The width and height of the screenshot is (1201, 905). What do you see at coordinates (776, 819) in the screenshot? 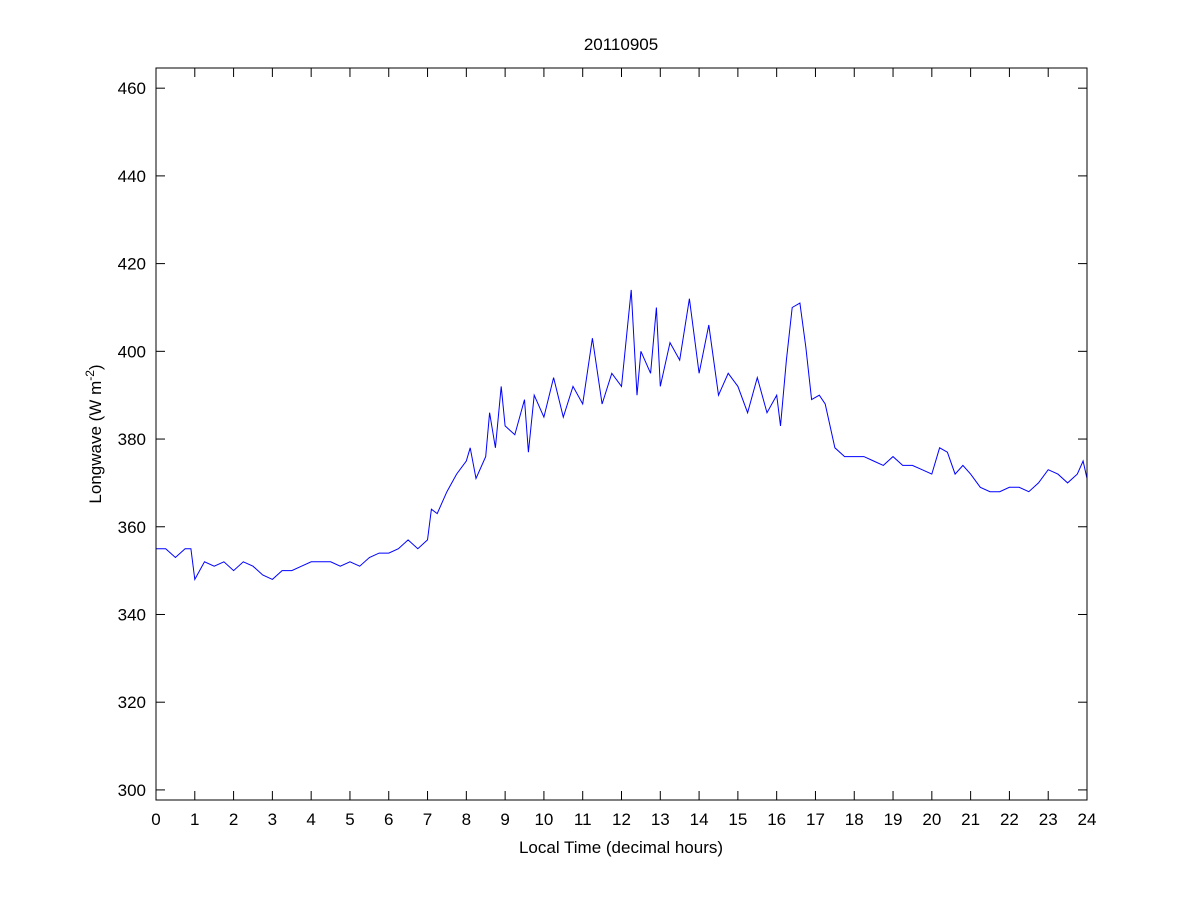
I see `x-tick-label: 16` at bounding box center [776, 819].